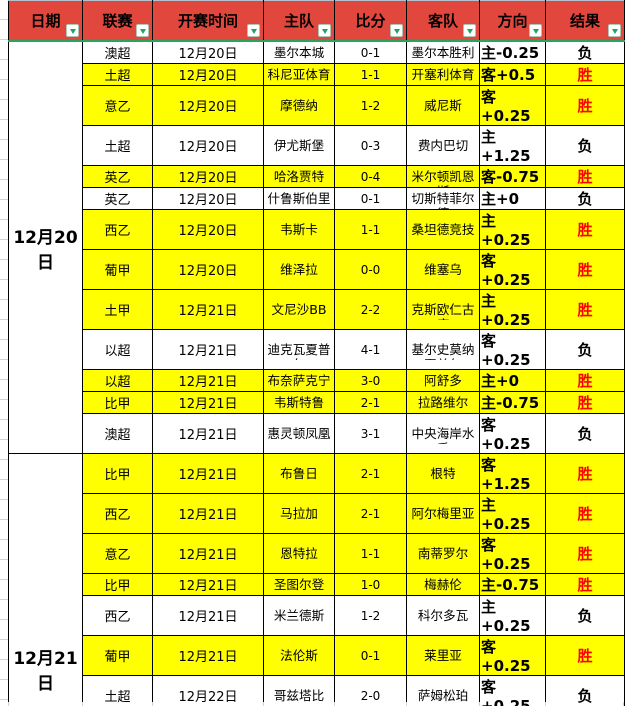 The width and height of the screenshot is (626, 706). I want to click on cell-league: 澳超, so click(117, 52).